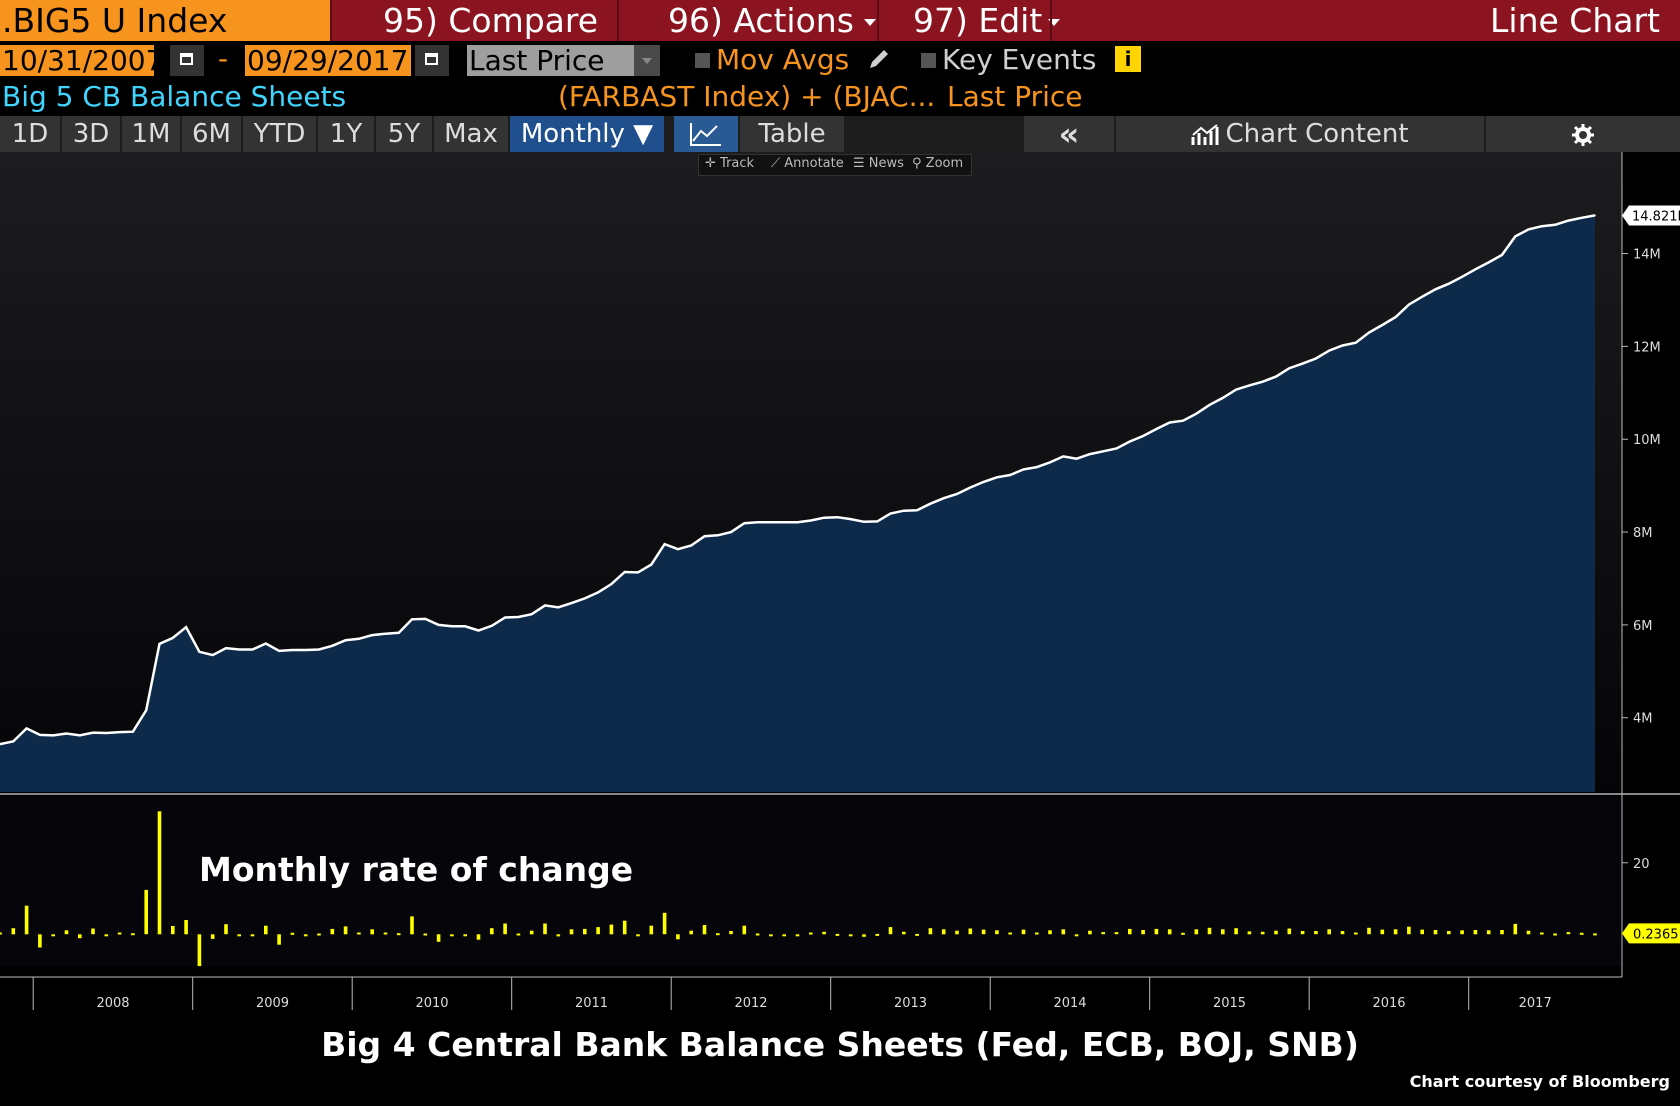  I want to click on collapse-panel-button: «, so click(1069, 134).